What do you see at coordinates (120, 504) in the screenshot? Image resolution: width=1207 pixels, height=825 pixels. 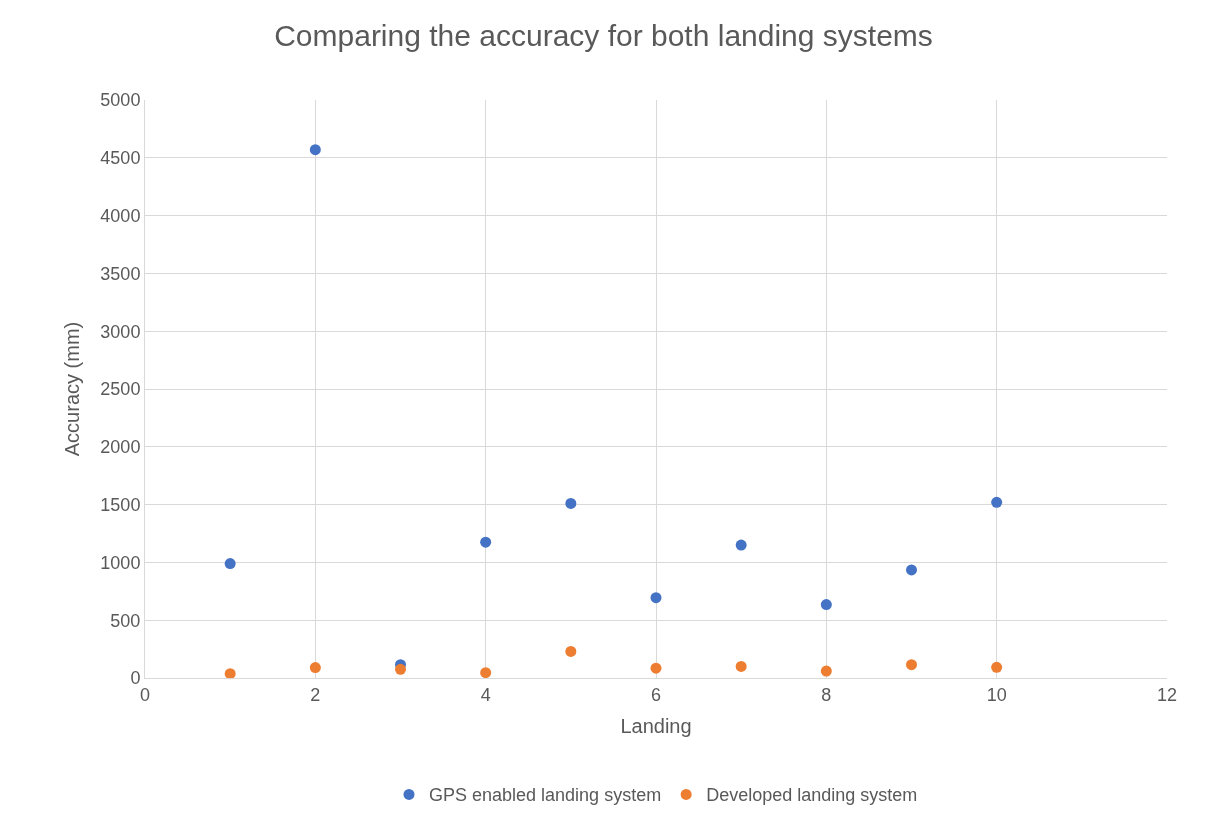 I see `y-tick-label: 1500` at bounding box center [120, 504].